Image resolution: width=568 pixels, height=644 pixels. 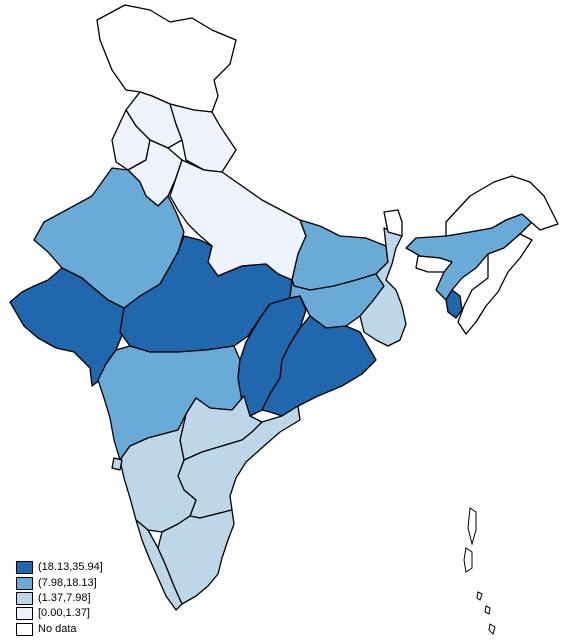 I want to click on legend-item: No data, so click(x=59, y=629).